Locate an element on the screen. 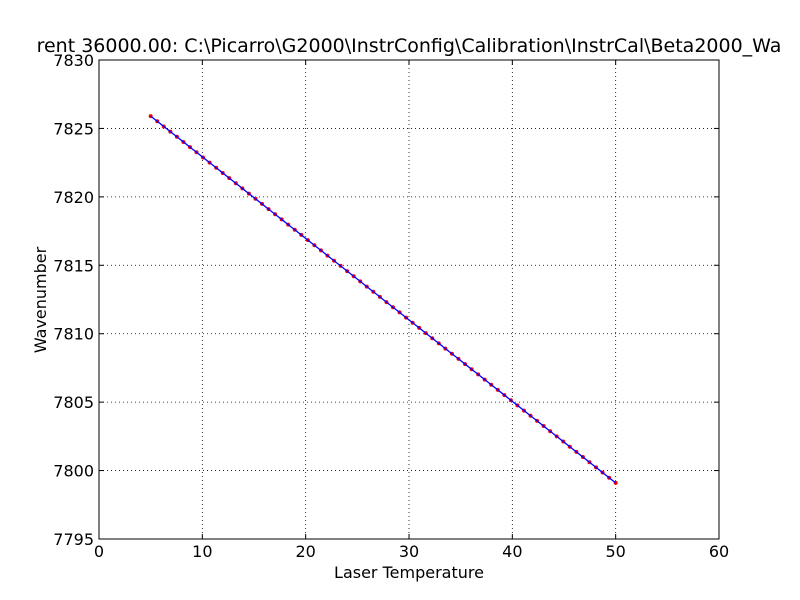  x-tick-label: 0 is located at coordinates (99, 551).